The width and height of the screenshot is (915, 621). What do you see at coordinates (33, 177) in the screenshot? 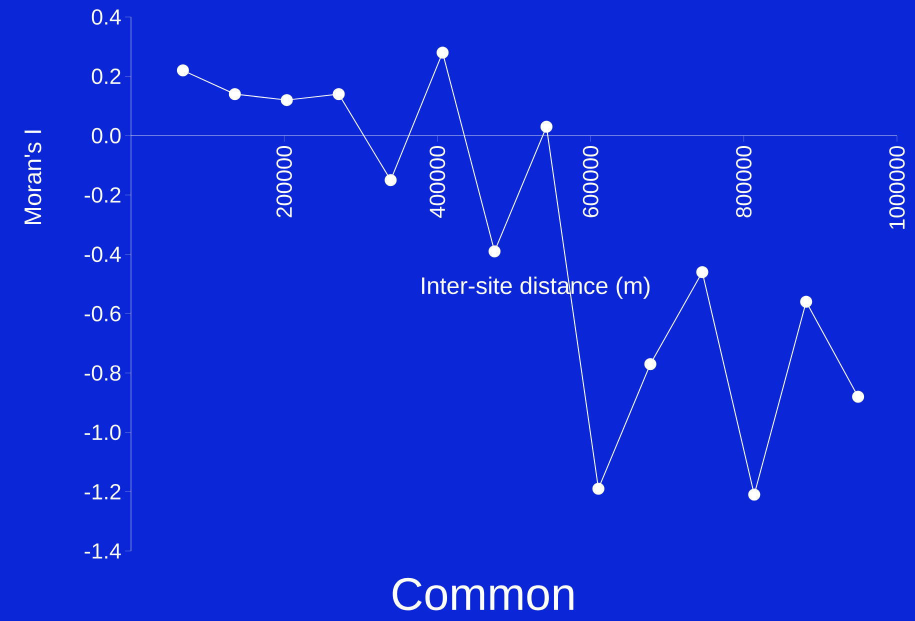
I see `y-axis-title: Moran's I` at bounding box center [33, 177].